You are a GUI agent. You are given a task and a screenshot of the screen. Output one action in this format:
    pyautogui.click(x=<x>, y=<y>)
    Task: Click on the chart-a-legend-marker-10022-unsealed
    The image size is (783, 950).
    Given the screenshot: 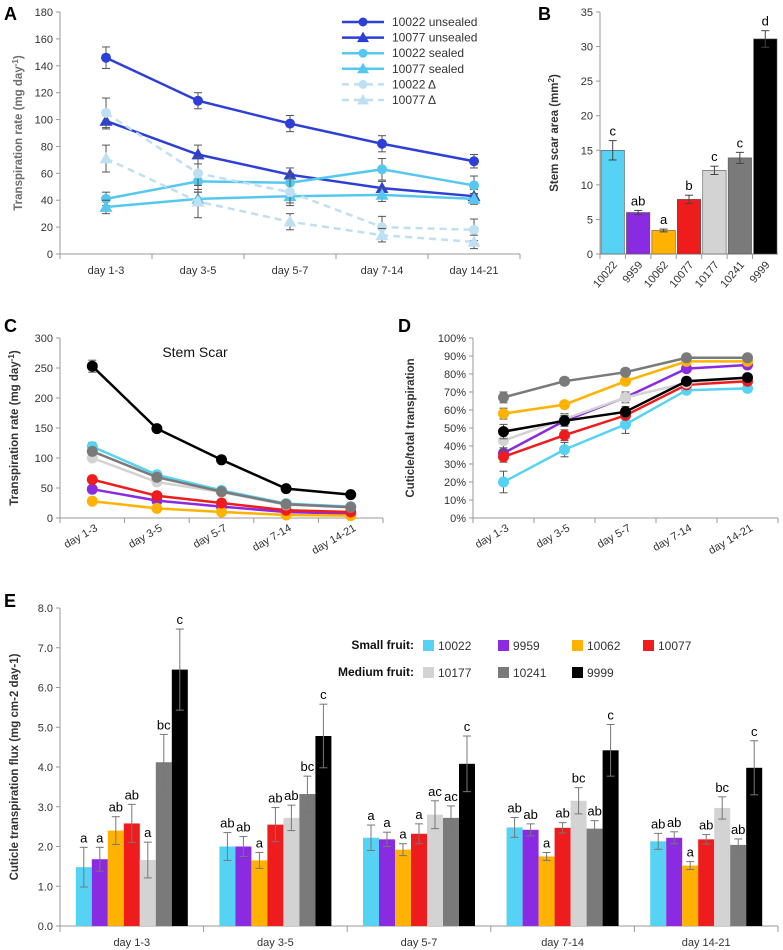 What is the action you would take?
    pyautogui.click(x=363, y=22)
    